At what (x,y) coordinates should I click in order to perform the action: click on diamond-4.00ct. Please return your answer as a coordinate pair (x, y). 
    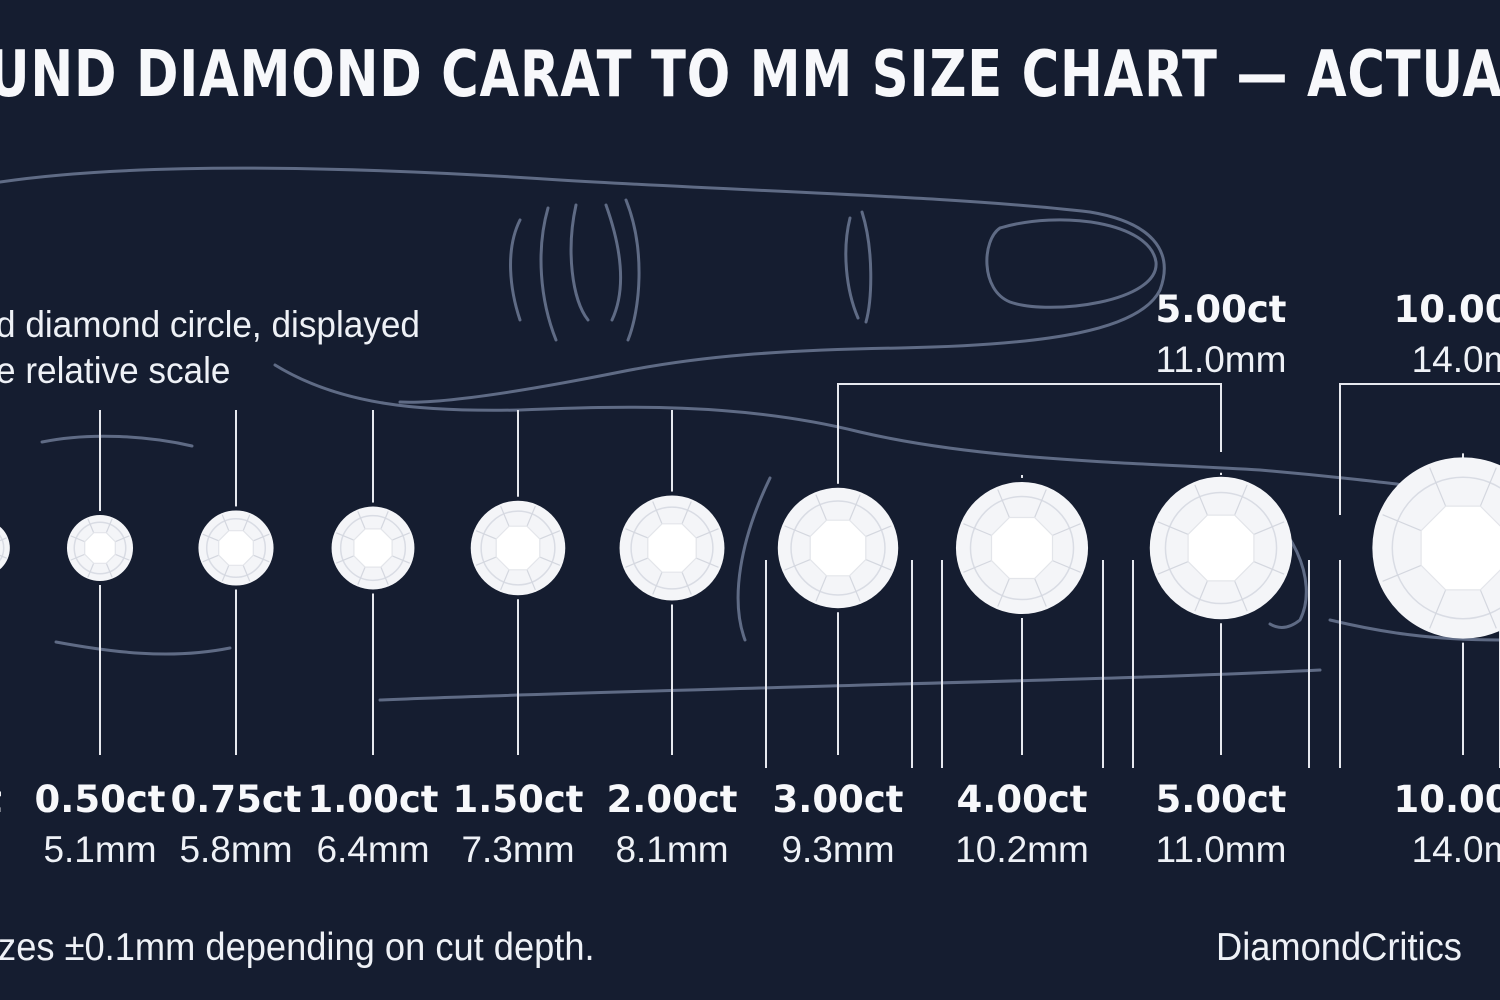
    Looking at the image, I should click on (1022, 548).